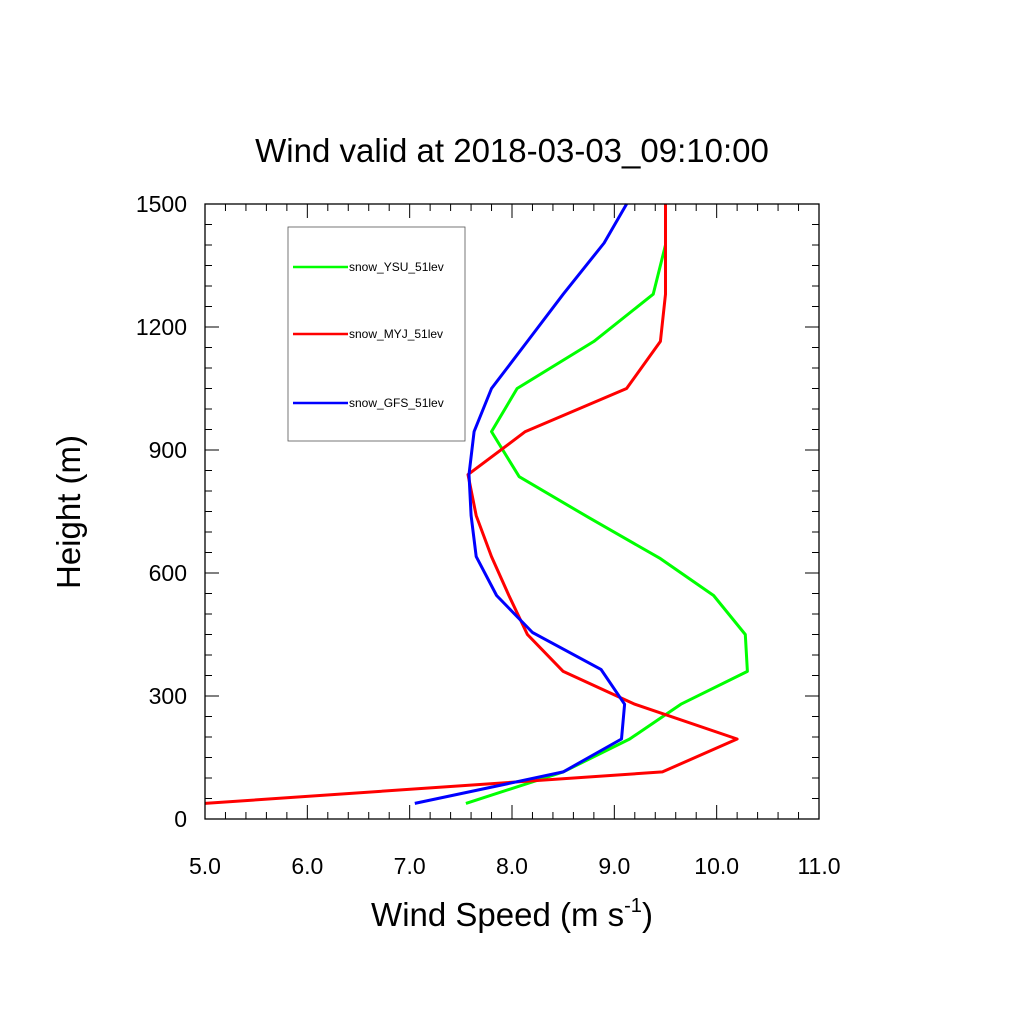  I want to click on legend-box, so click(376, 334).